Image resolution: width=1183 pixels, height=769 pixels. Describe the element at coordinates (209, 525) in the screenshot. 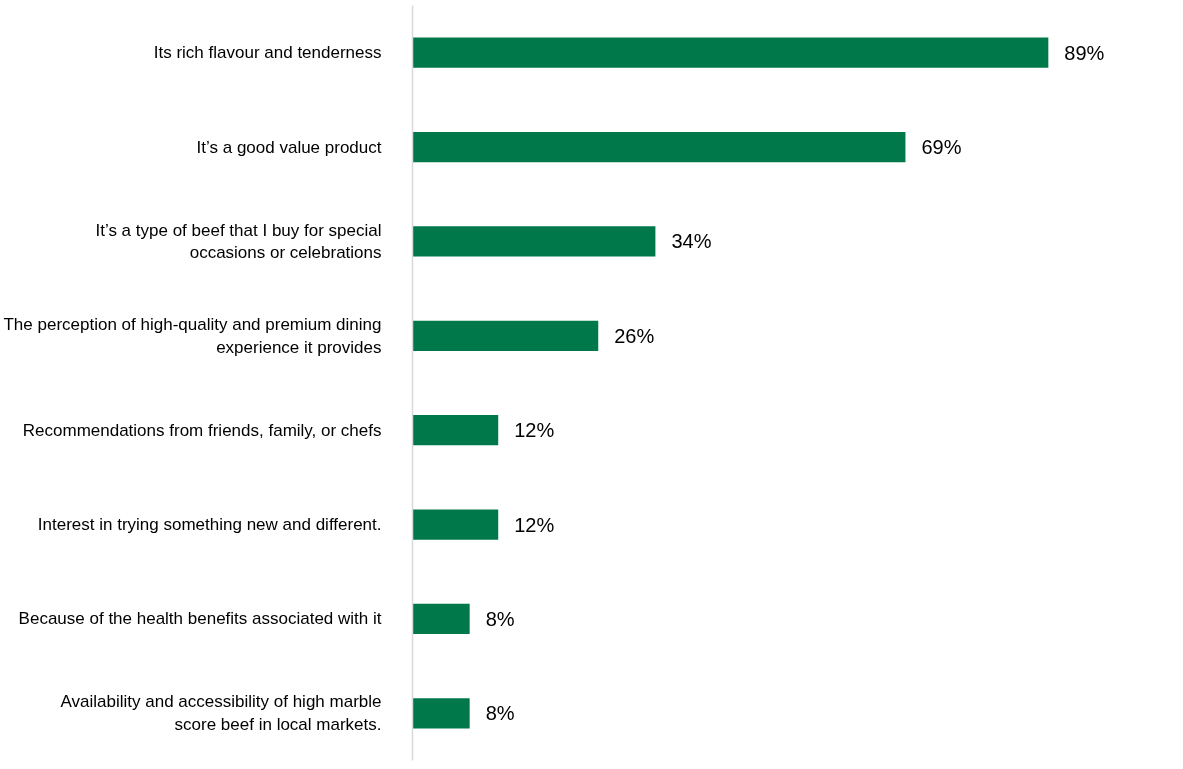

I see `y-tick-label: Interest in trying something new and different.` at that location.